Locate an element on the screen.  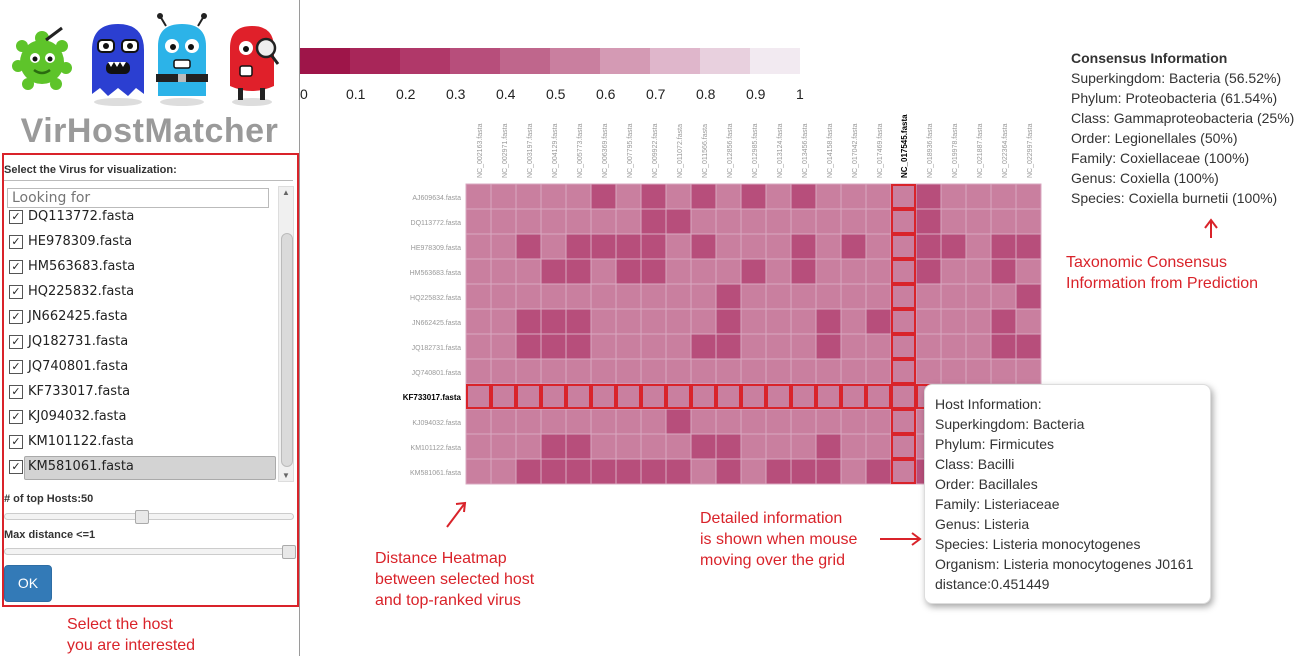
list-item: ✓ KJ094032.fasta is located at coordinates (141, 417).